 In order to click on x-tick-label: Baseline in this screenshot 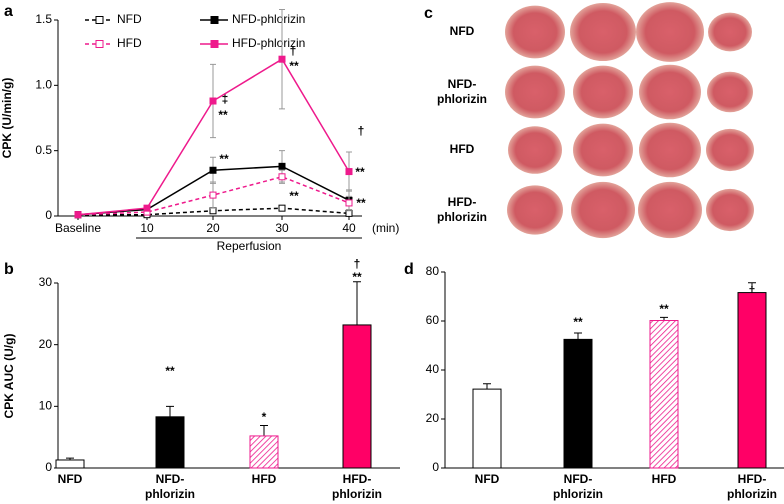, I will do `click(78, 228)`.